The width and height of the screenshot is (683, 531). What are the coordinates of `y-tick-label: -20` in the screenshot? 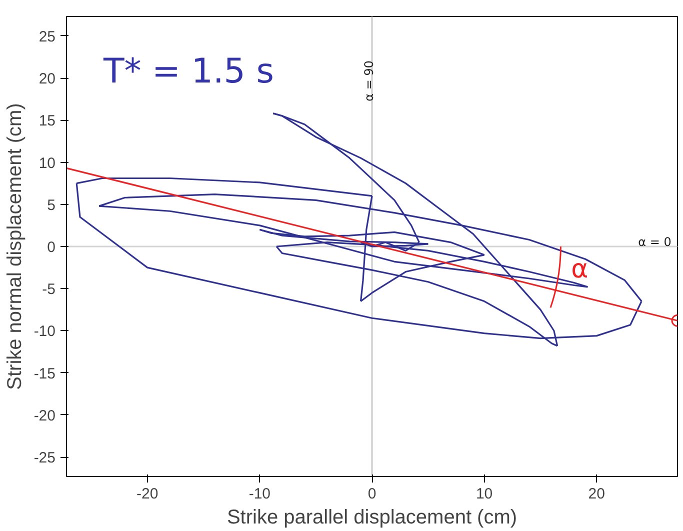 It's located at (45, 416).